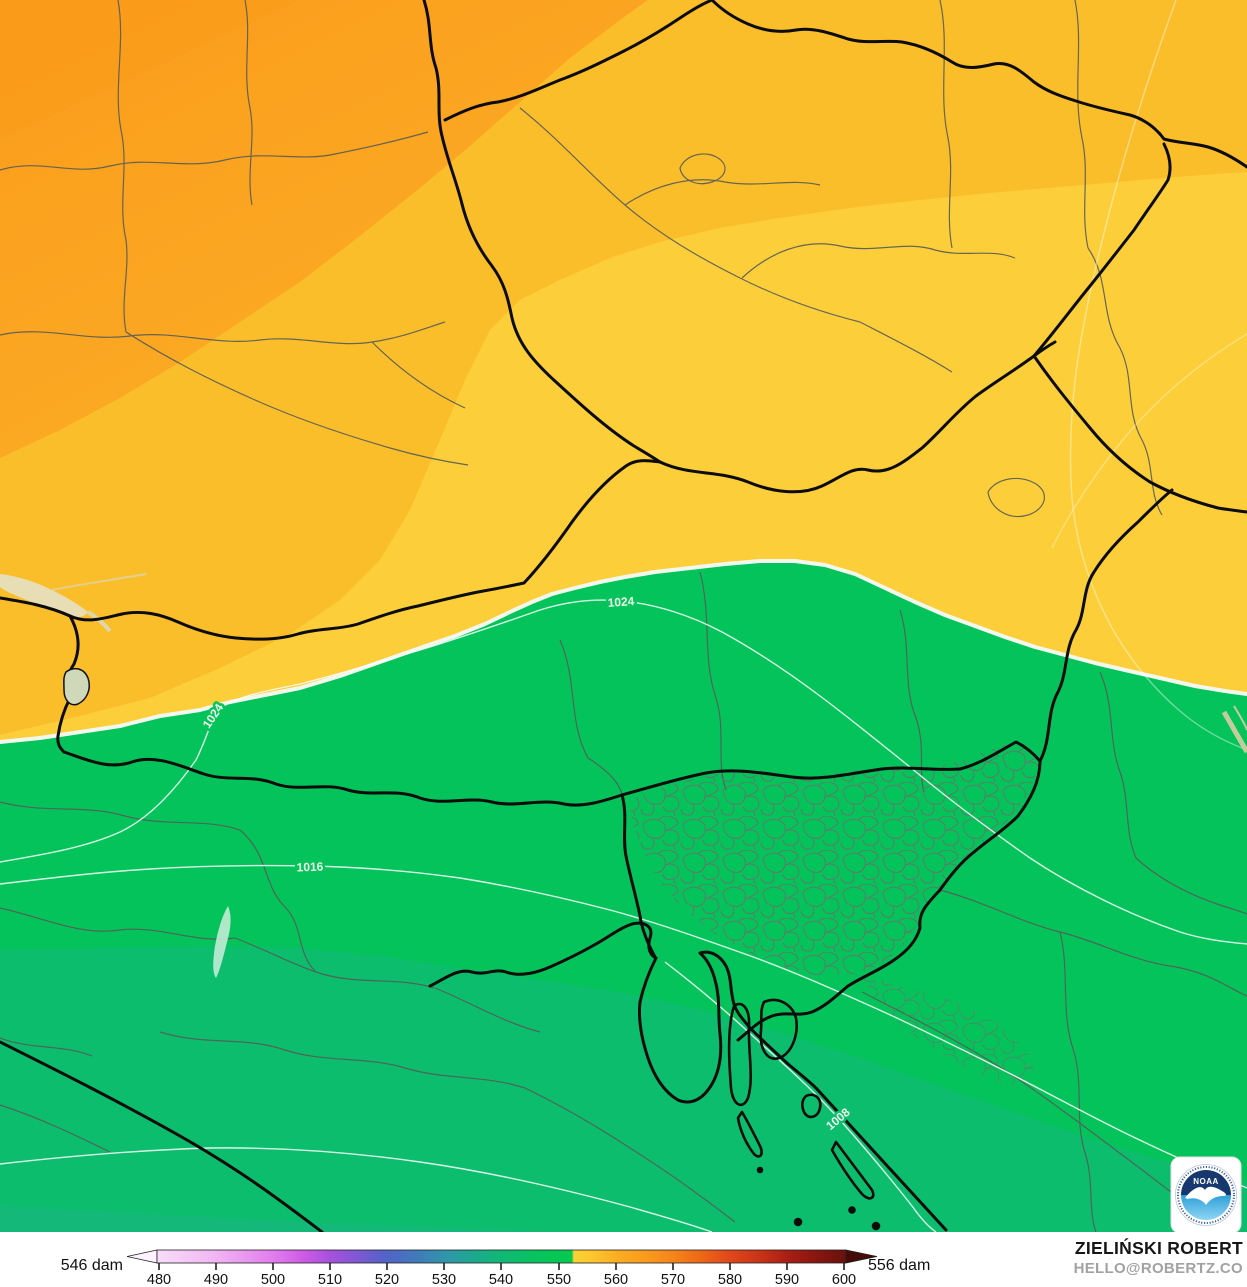 Image resolution: width=1247 pixels, height=1287 pixels. Describe the element at coordinates (778, 1029) in the screenshot. I see `island-krk` at that location.